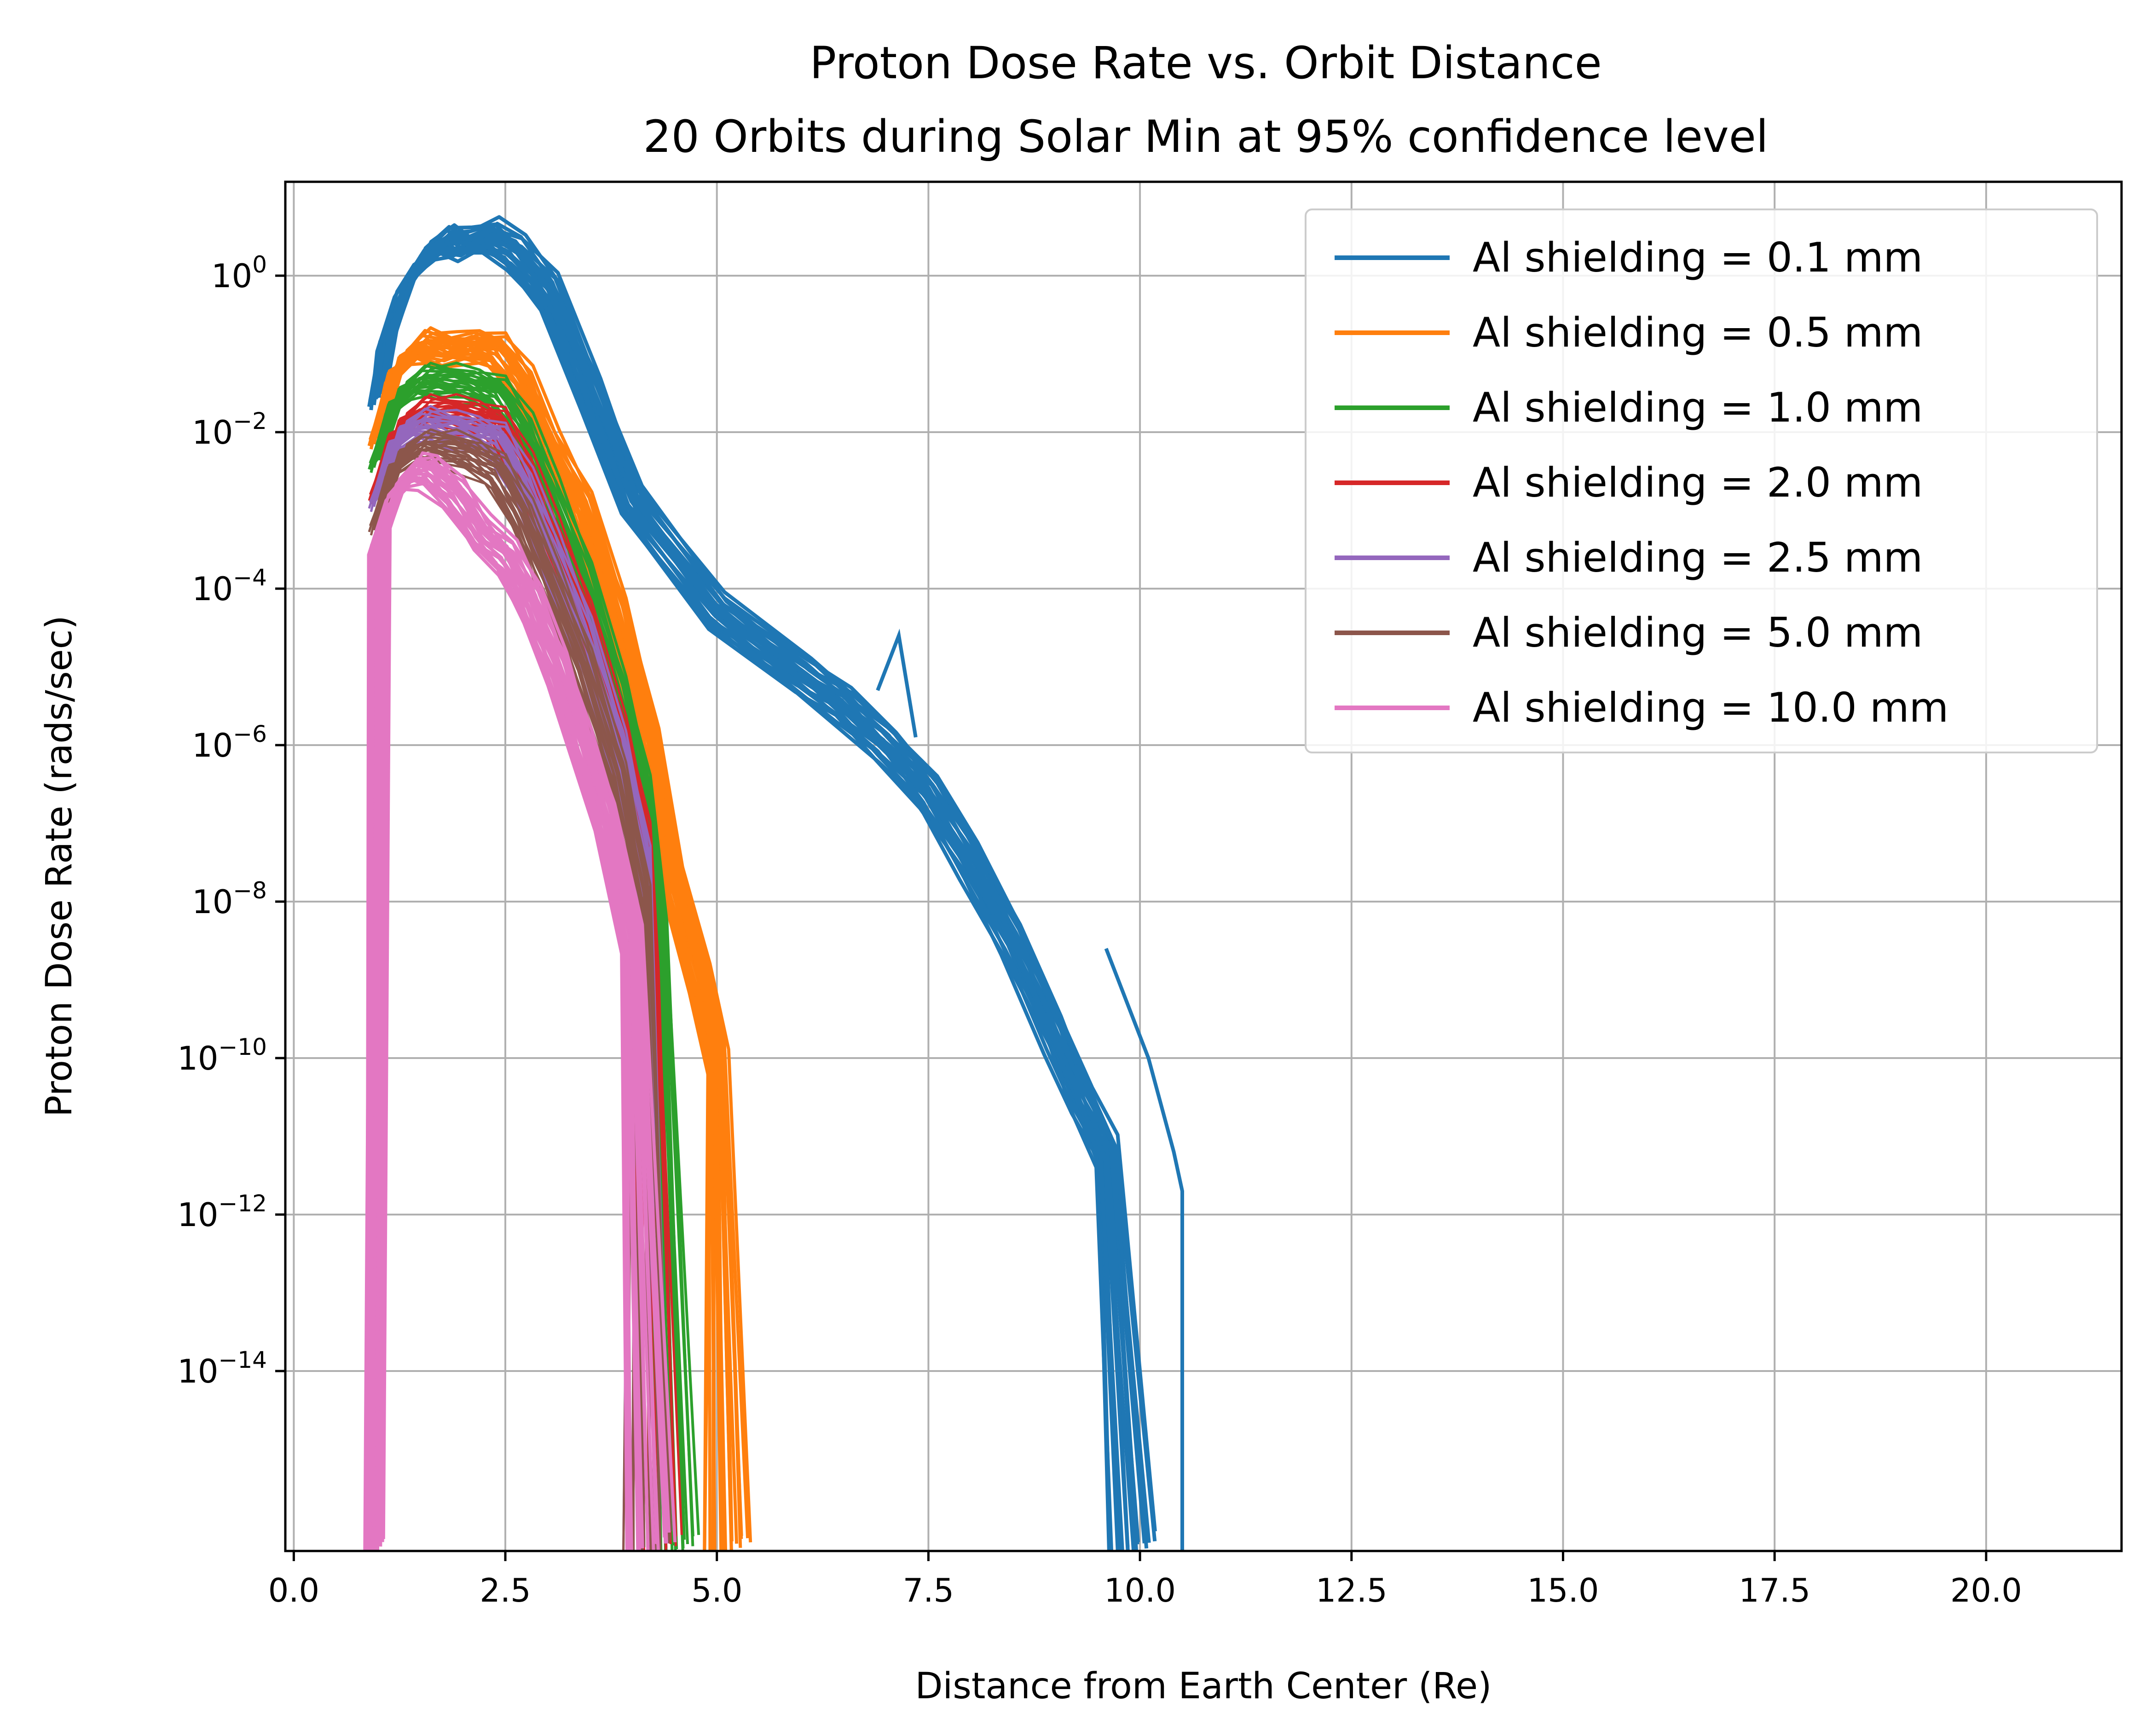 This screenshot has width=2145, height=1736. I want to click on legend-label: Al shielding = 1.0 mm, so click(1698, 407).